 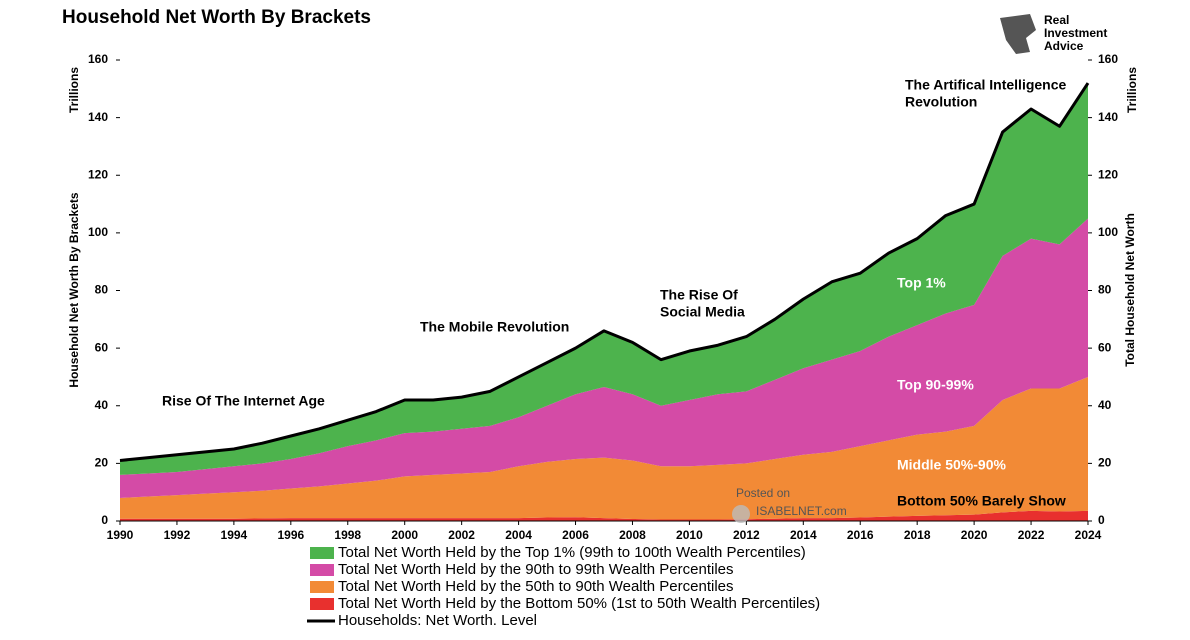 I want to click on y2-tick-label: 160, so click(x=1108, y=59).